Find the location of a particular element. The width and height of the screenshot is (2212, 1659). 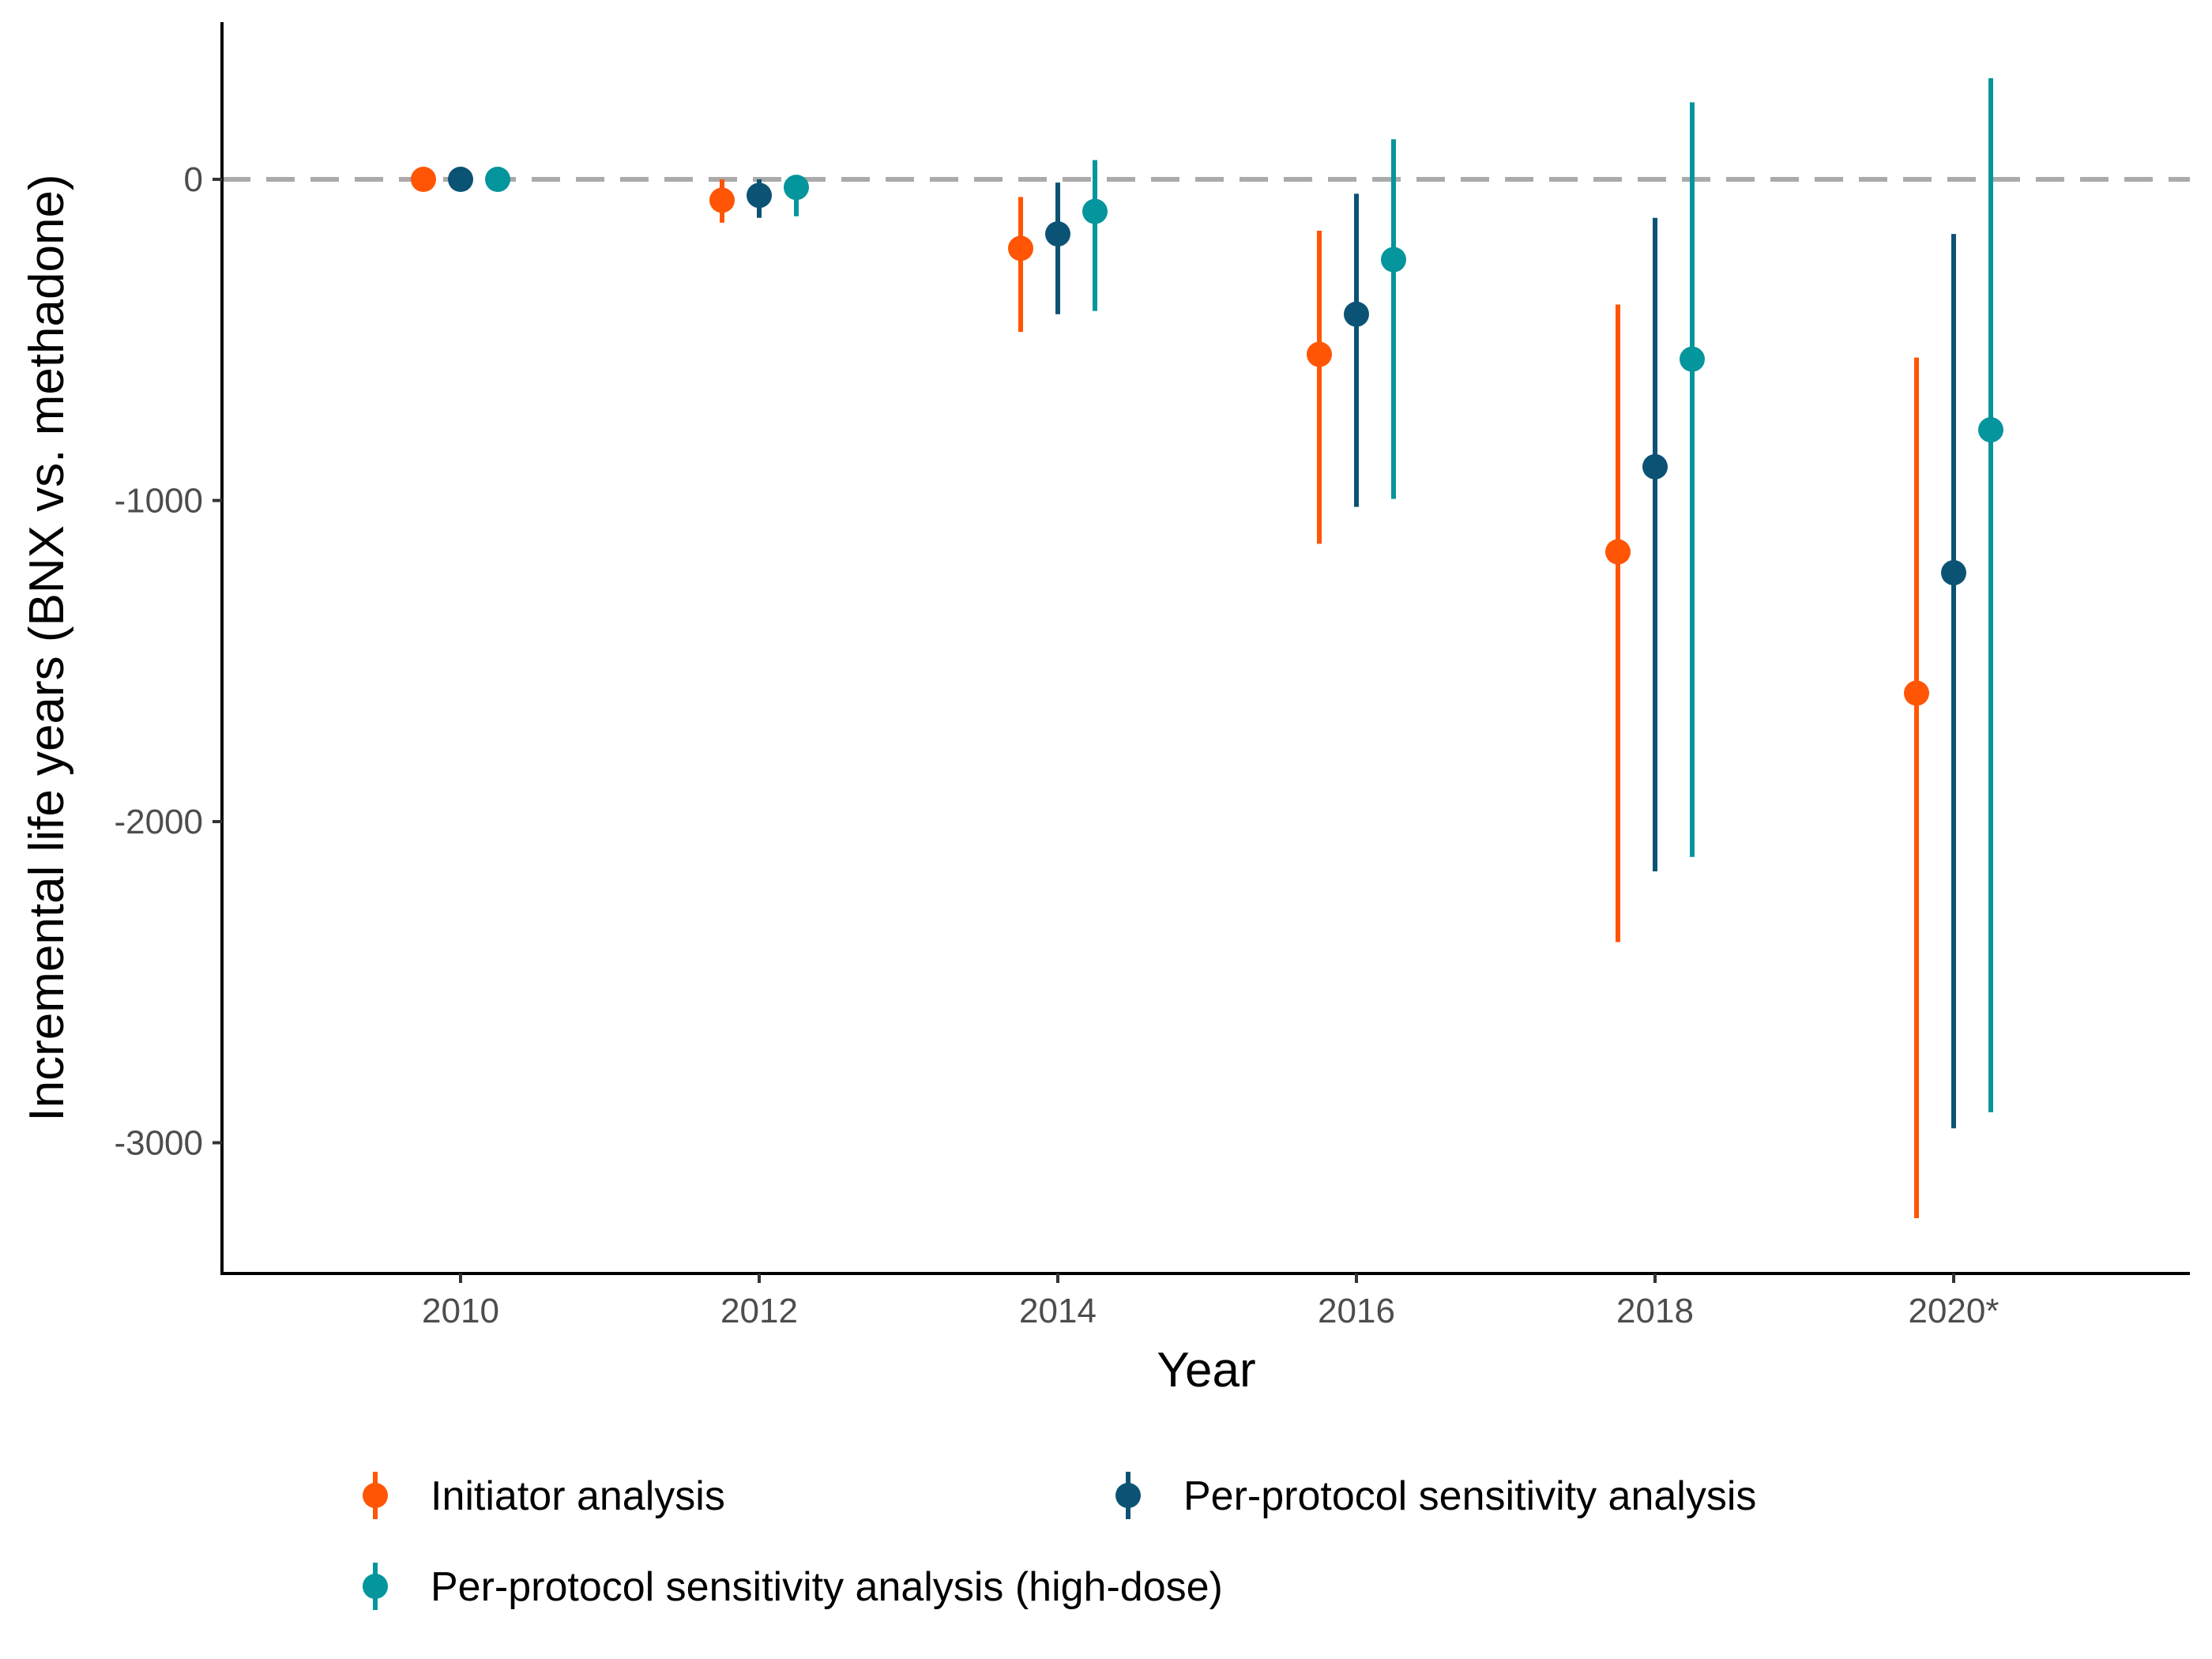

y-tick-label: 0 is located at coordinates (194, 179).